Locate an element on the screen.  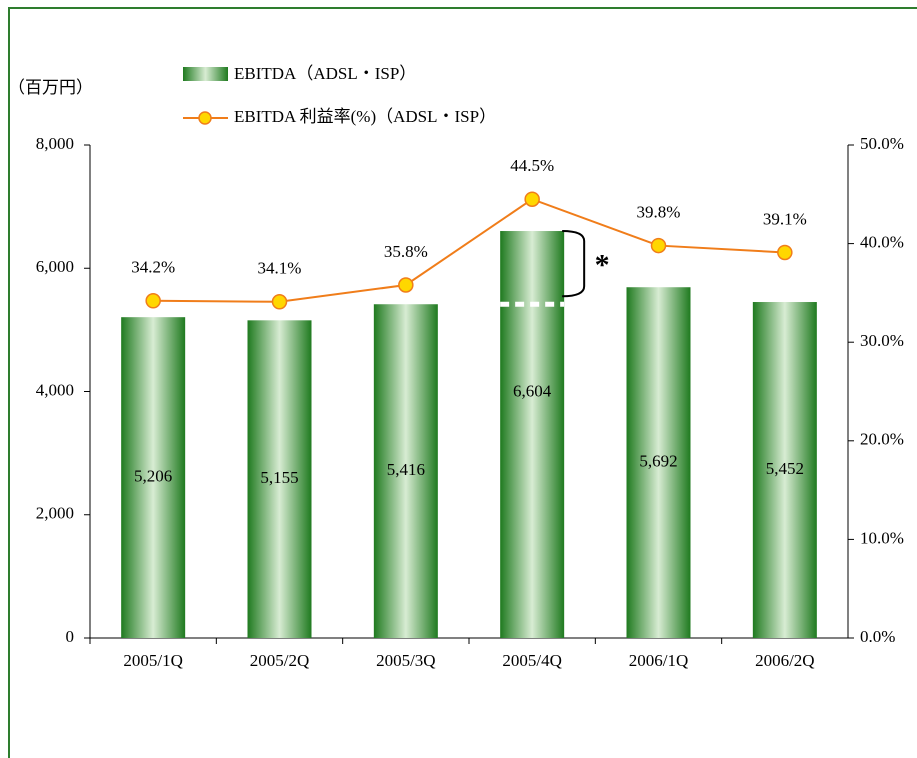
bar-value-label: 5,416 is located at coordinates (406, 469).